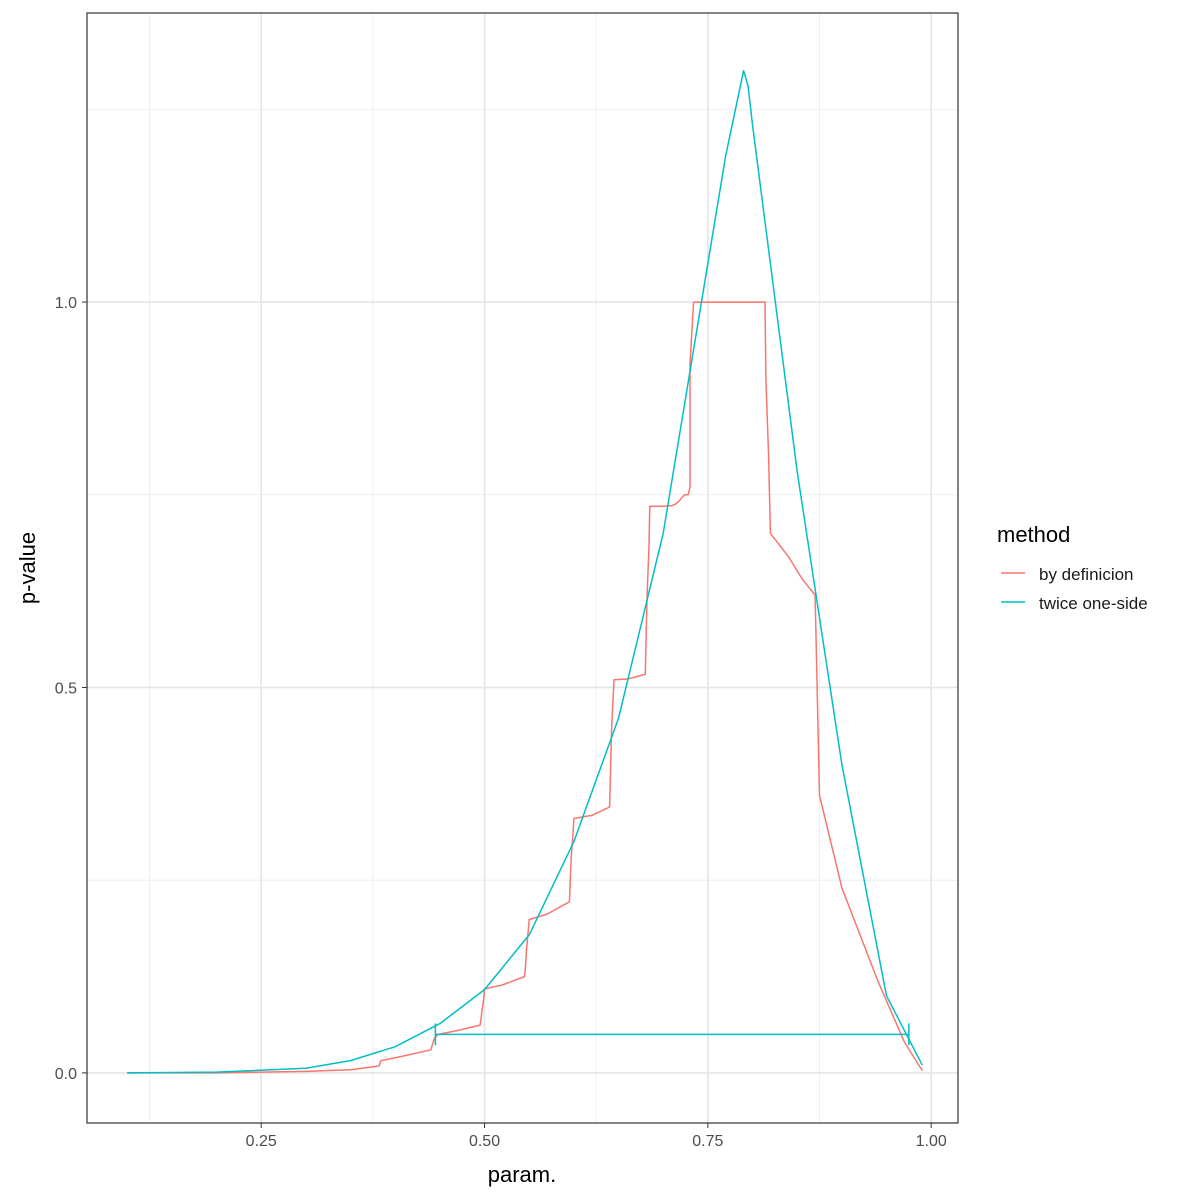 Image resolution: width=1200 pixels, height=1200 pixels. Describe the element at coordinates (522, 1174) in the screenshot. I see `x-axis-title: param.` at that location.